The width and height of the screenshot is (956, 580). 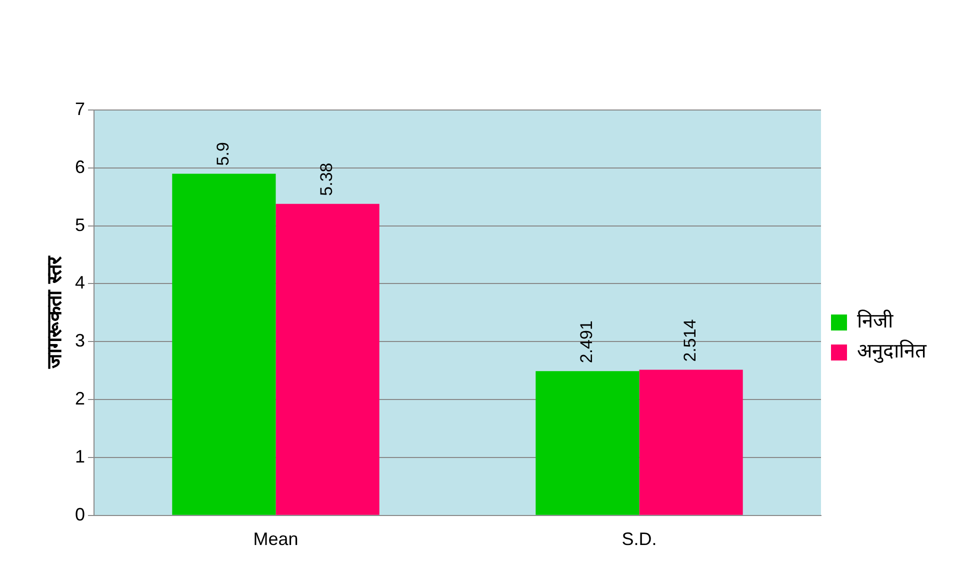 What do you see at coordinates (223, 154) in the screenshot?
I see `data-label: 5.9` at bounding box center [223, 154].